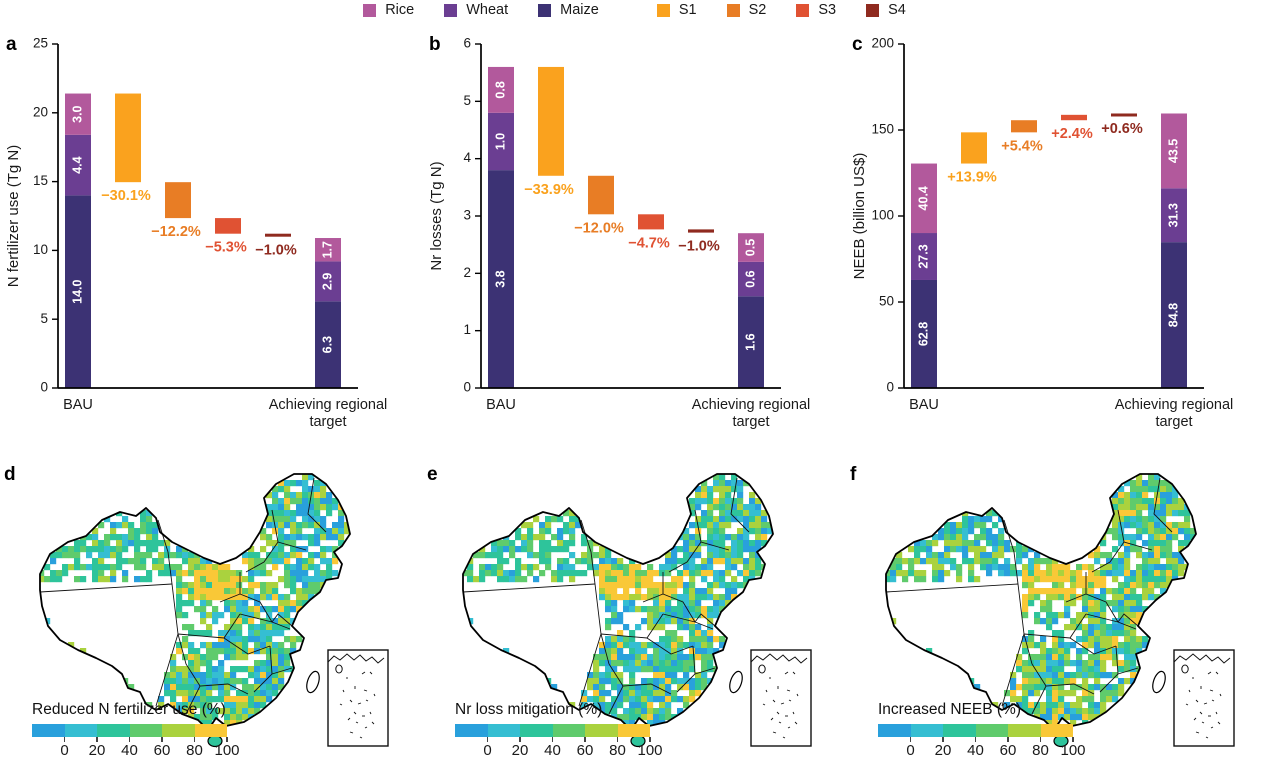 The height and width of the screenshot is (761, 1269). I want to click on legend: Rice Wheat Maize S1 S2 S3 S4, so click(634, 10).